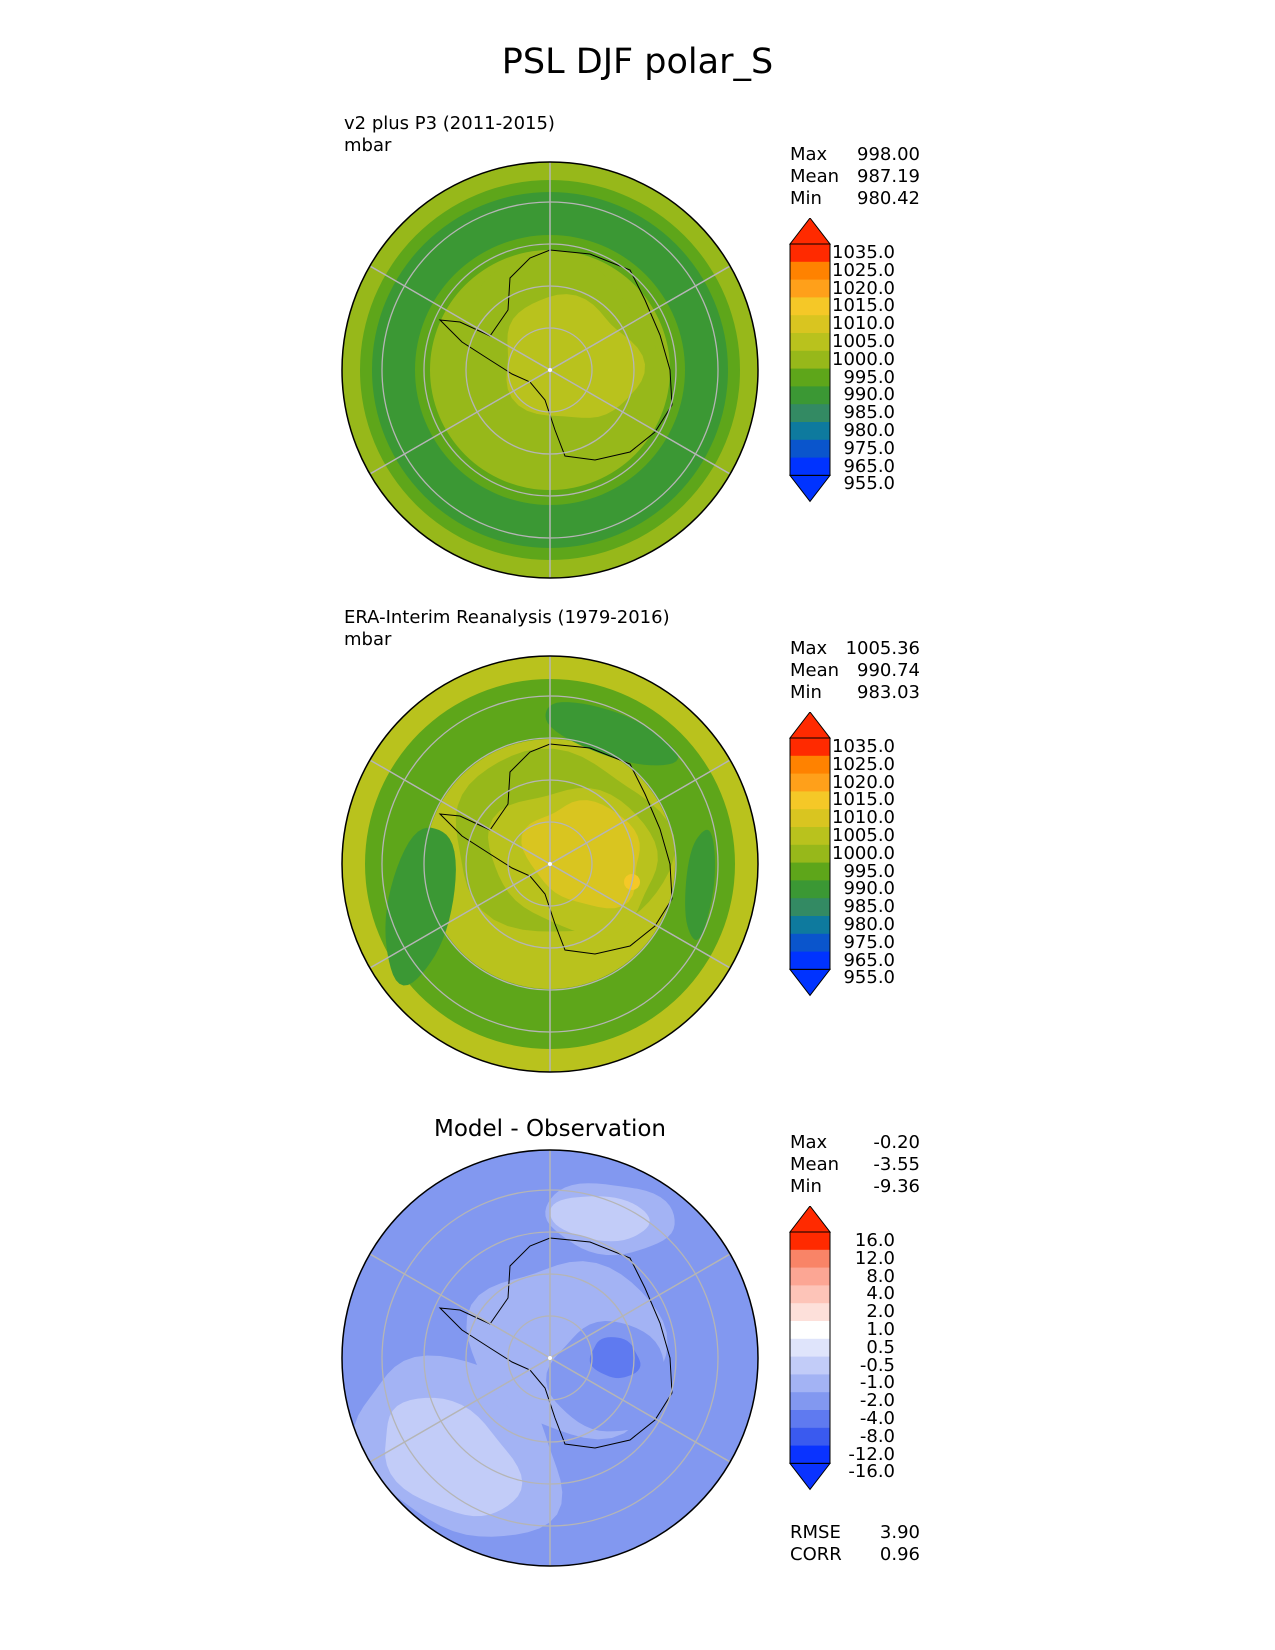 This screenshot has height=1650, width=1275. I want to click on stat-value: -9.36, so click(896, 1186).